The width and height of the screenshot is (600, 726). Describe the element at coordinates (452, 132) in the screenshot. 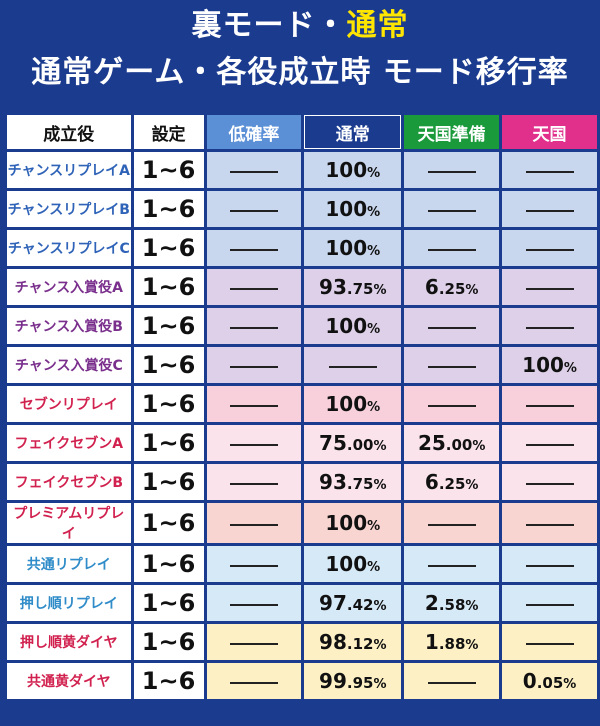

I see `header-heaven-prep: 天国準備` at that location.